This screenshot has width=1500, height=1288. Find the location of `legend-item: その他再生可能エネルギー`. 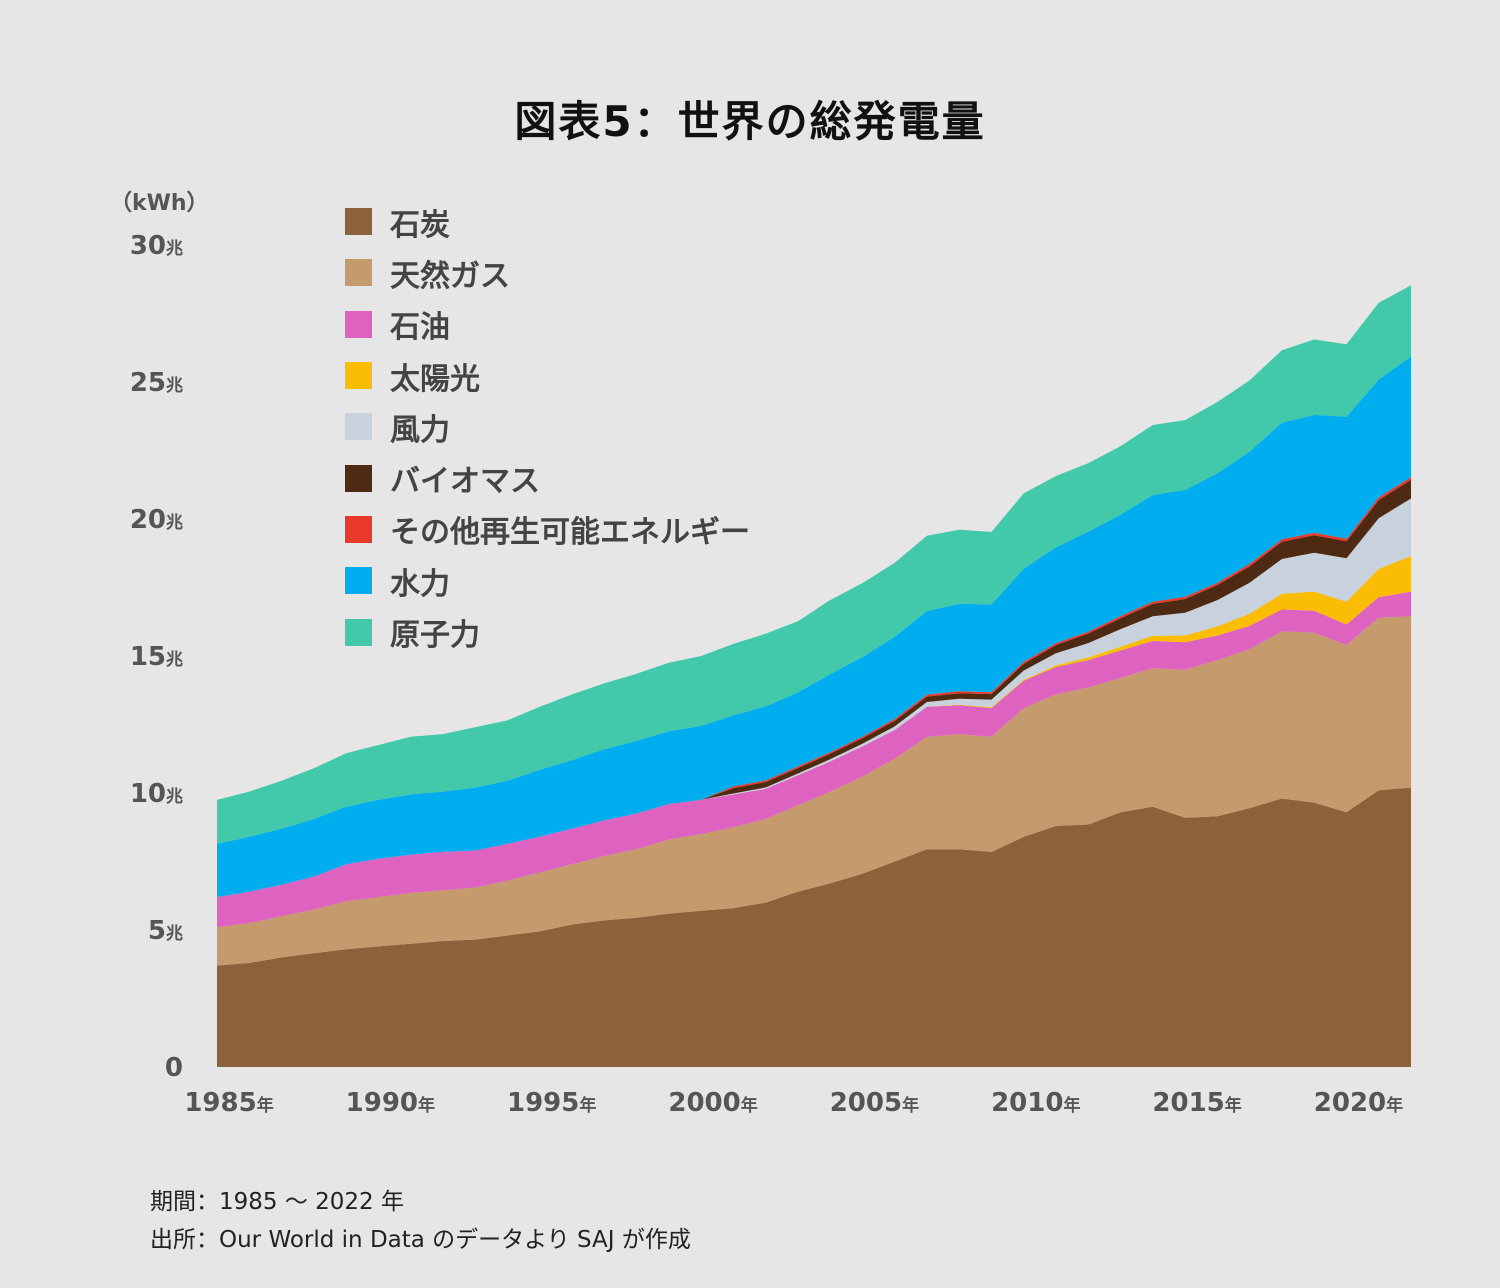

legend-item: その他再生可能エネルギー is located at coordinates (547, 529).